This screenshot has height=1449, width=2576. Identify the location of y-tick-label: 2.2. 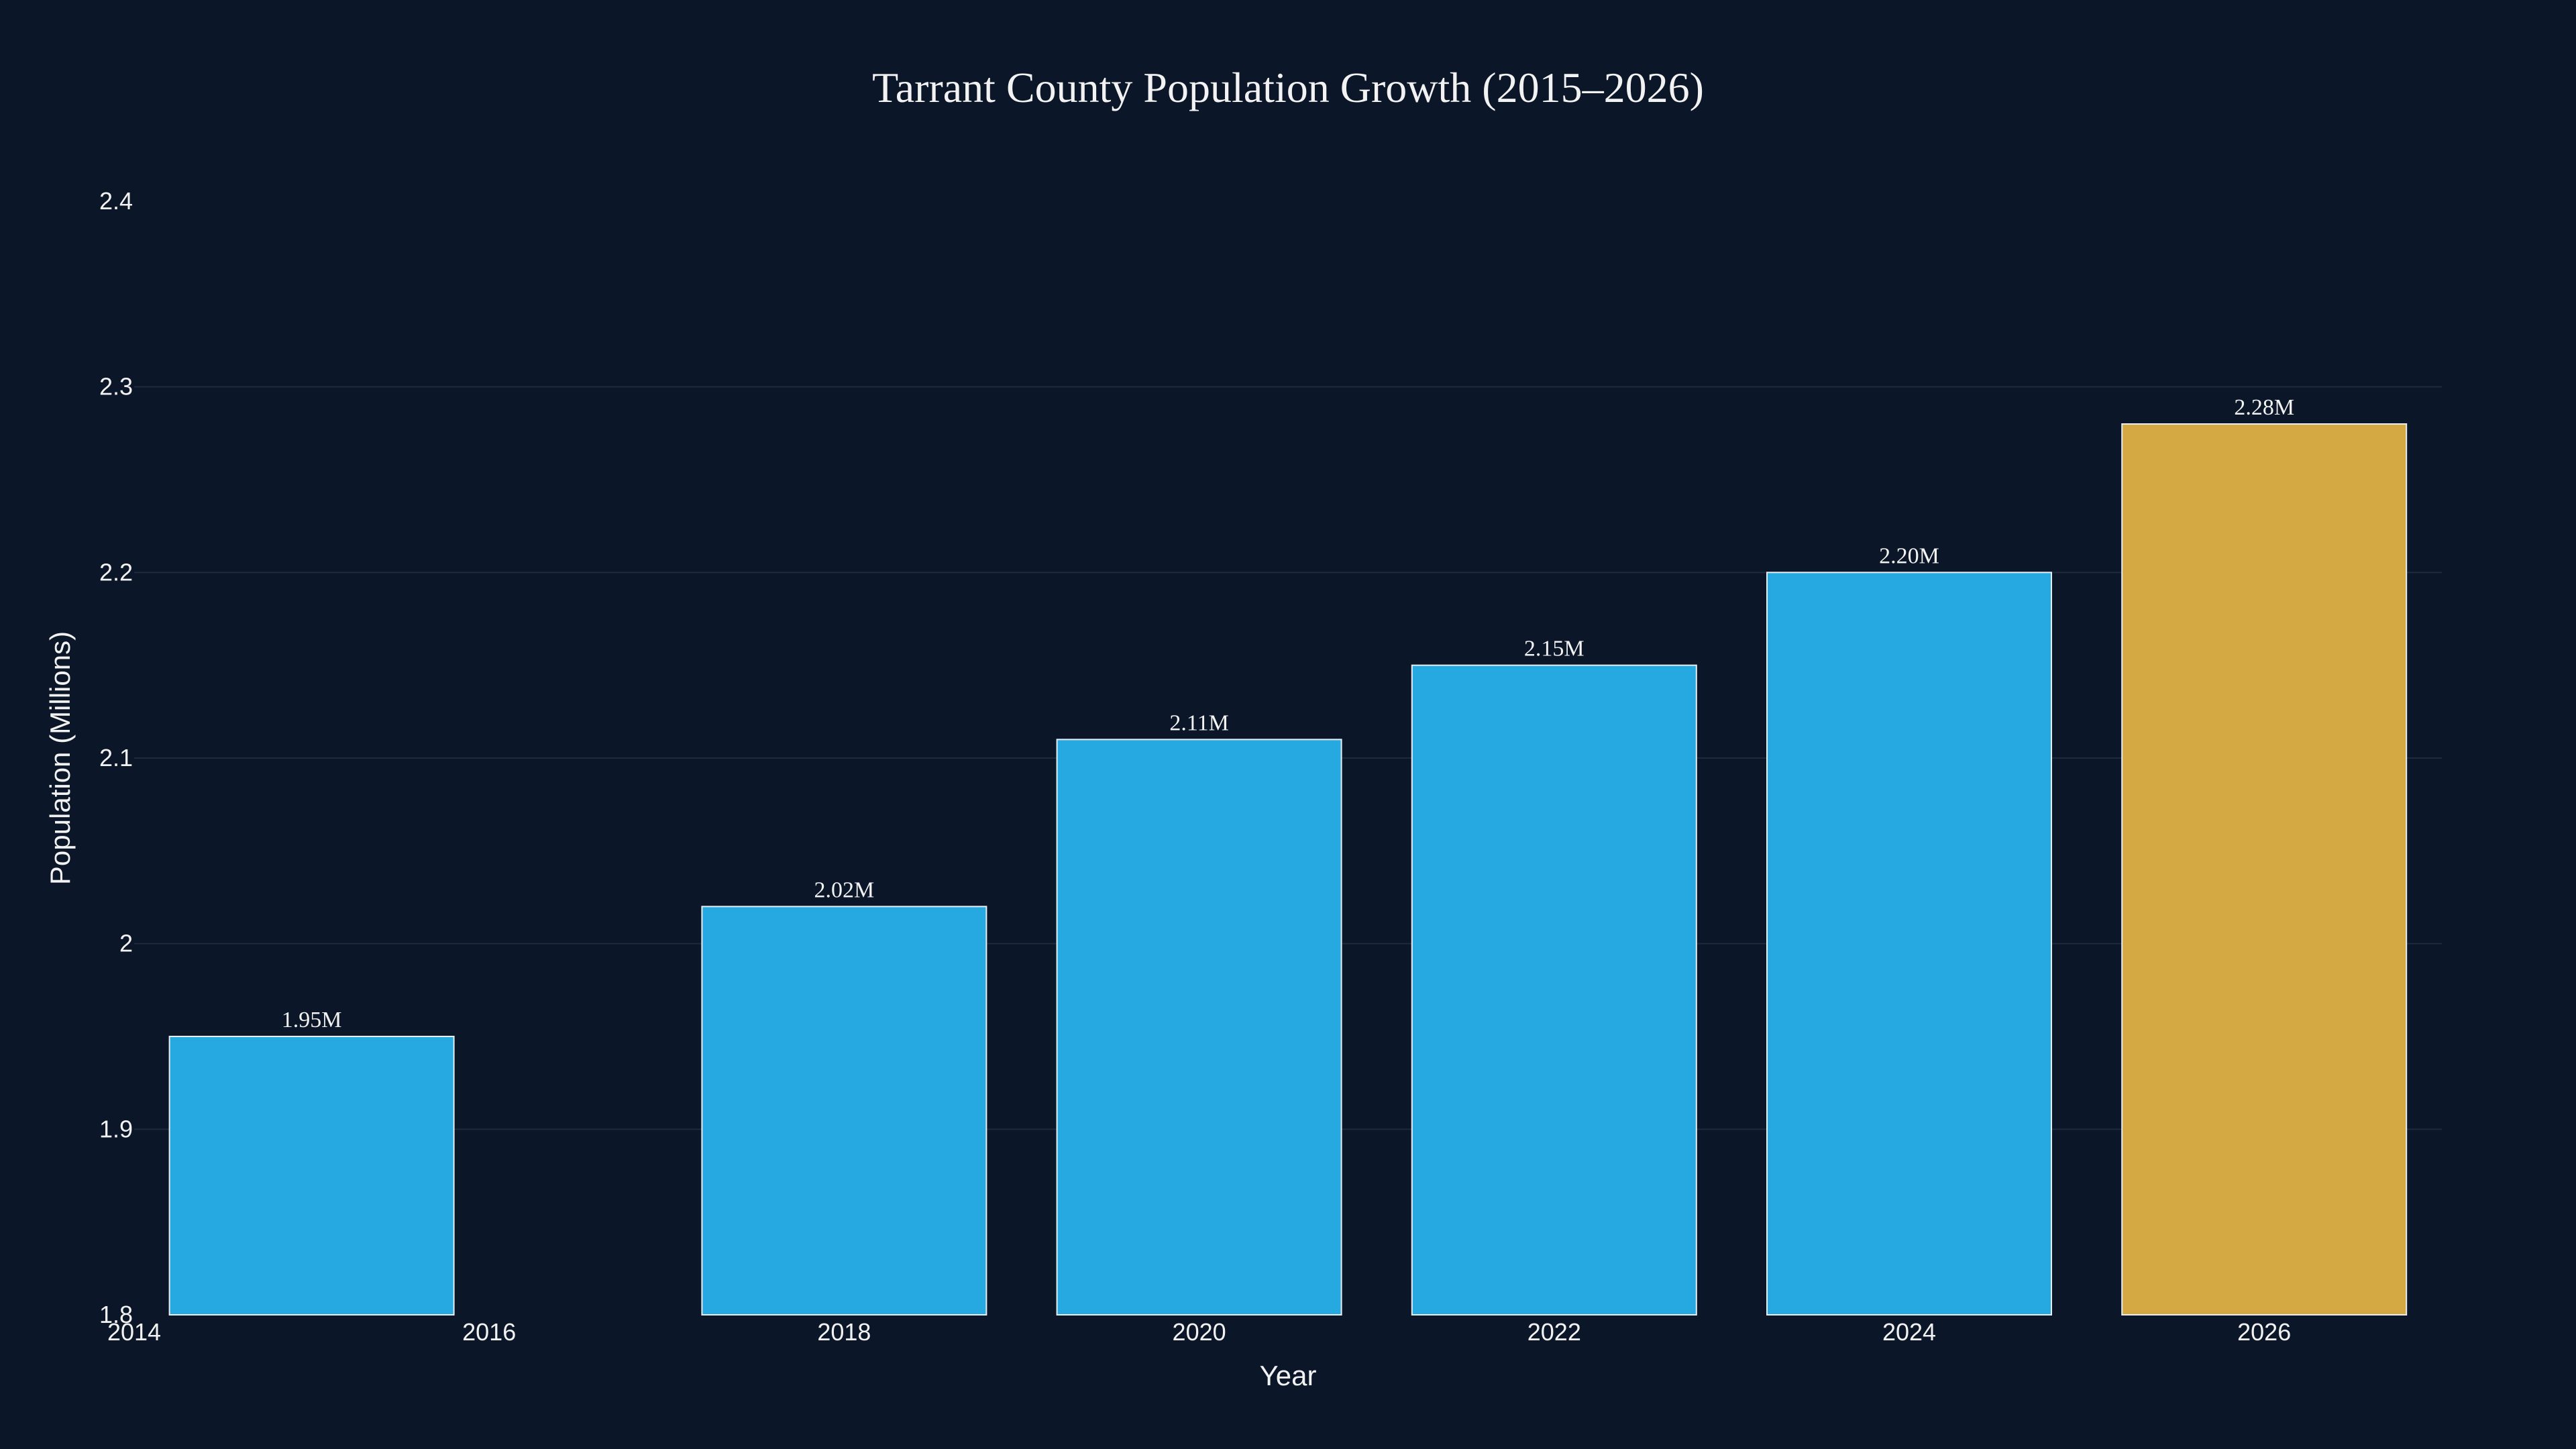
(116, 572).